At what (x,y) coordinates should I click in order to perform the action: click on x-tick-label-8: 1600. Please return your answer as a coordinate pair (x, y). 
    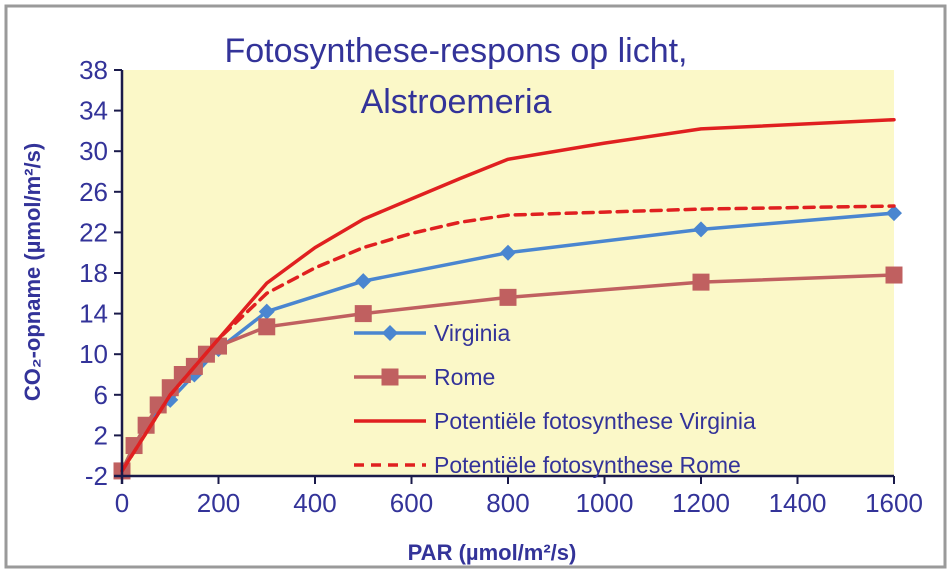
    Looking at the image, I should click on (894, 503).